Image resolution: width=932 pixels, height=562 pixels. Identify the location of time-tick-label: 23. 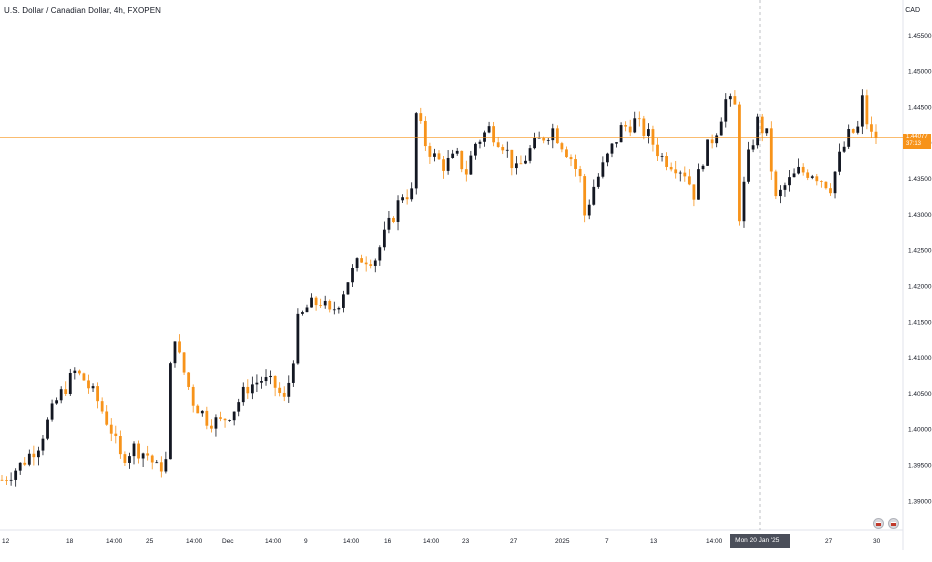
(466, 541).